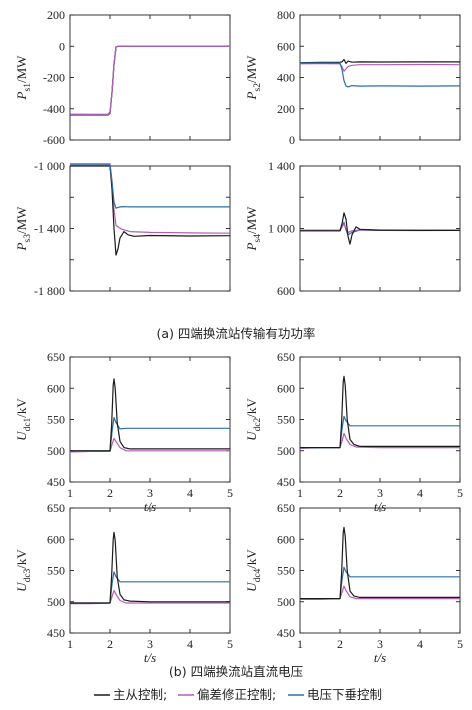  I want to click on y-axis-label: Udc3/kV, so click(23, 570).